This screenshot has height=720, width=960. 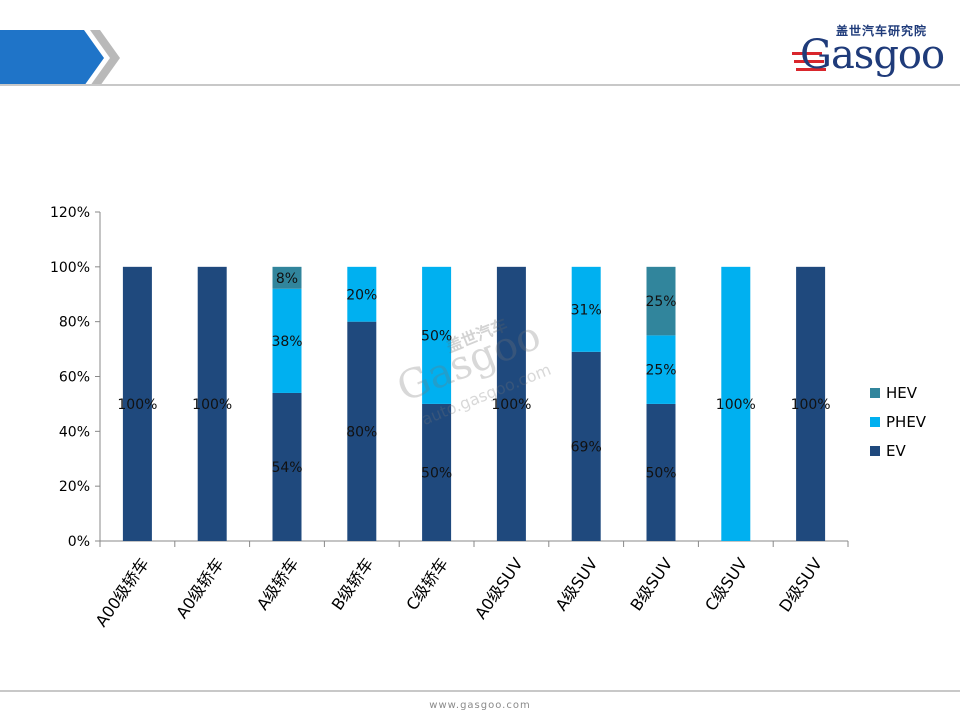 What do you see at coordinates (651, 584) in the screenshot?
I see `x-category-label: B级SUV` at bounding box center [651, 584].